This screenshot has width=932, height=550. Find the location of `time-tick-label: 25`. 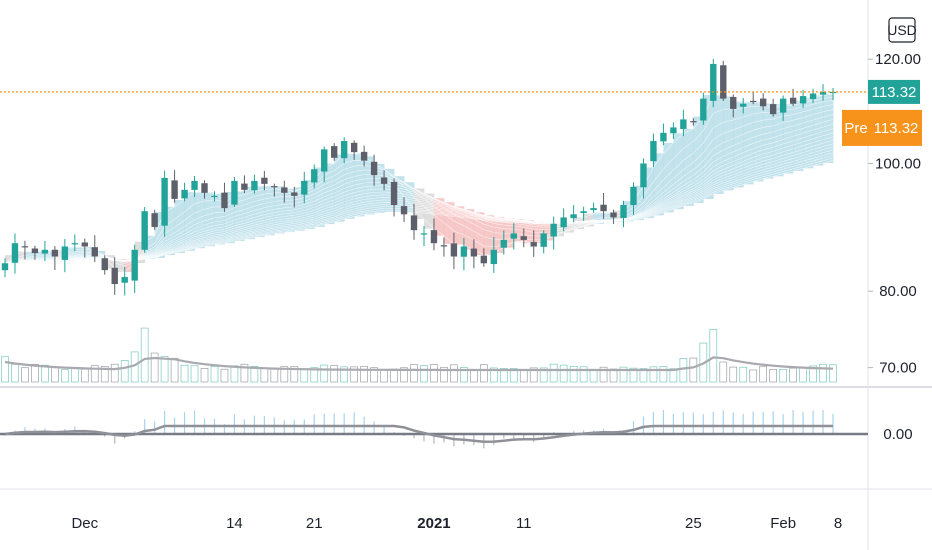

time-tick-label: 25 is located at coordinates (693, 523).